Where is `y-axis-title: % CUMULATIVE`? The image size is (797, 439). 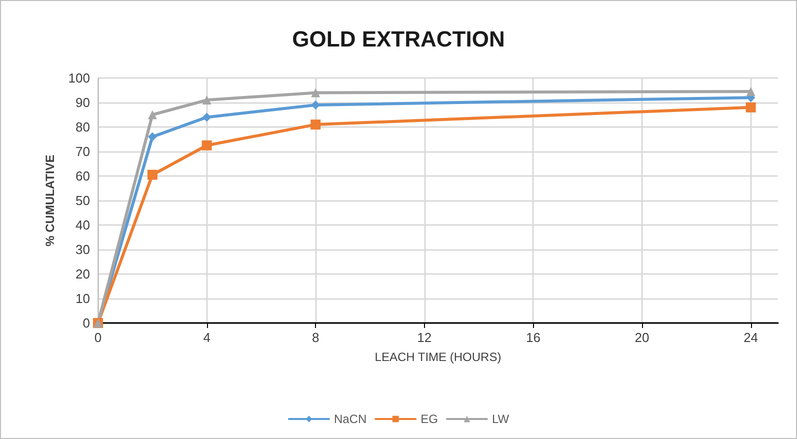
y-axis-title: % CUMULATIVE is located at coordinates (50, 200).